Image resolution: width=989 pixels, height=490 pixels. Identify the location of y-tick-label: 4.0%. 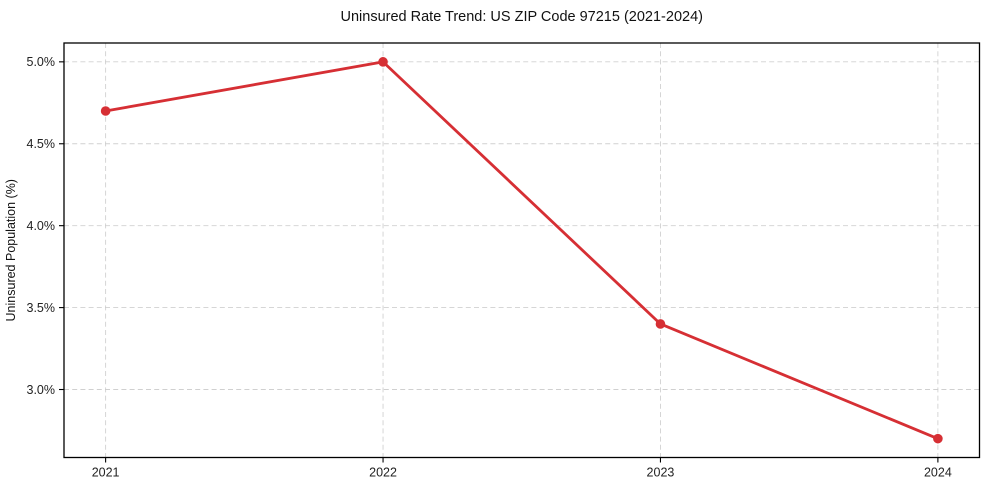
(41, 226).